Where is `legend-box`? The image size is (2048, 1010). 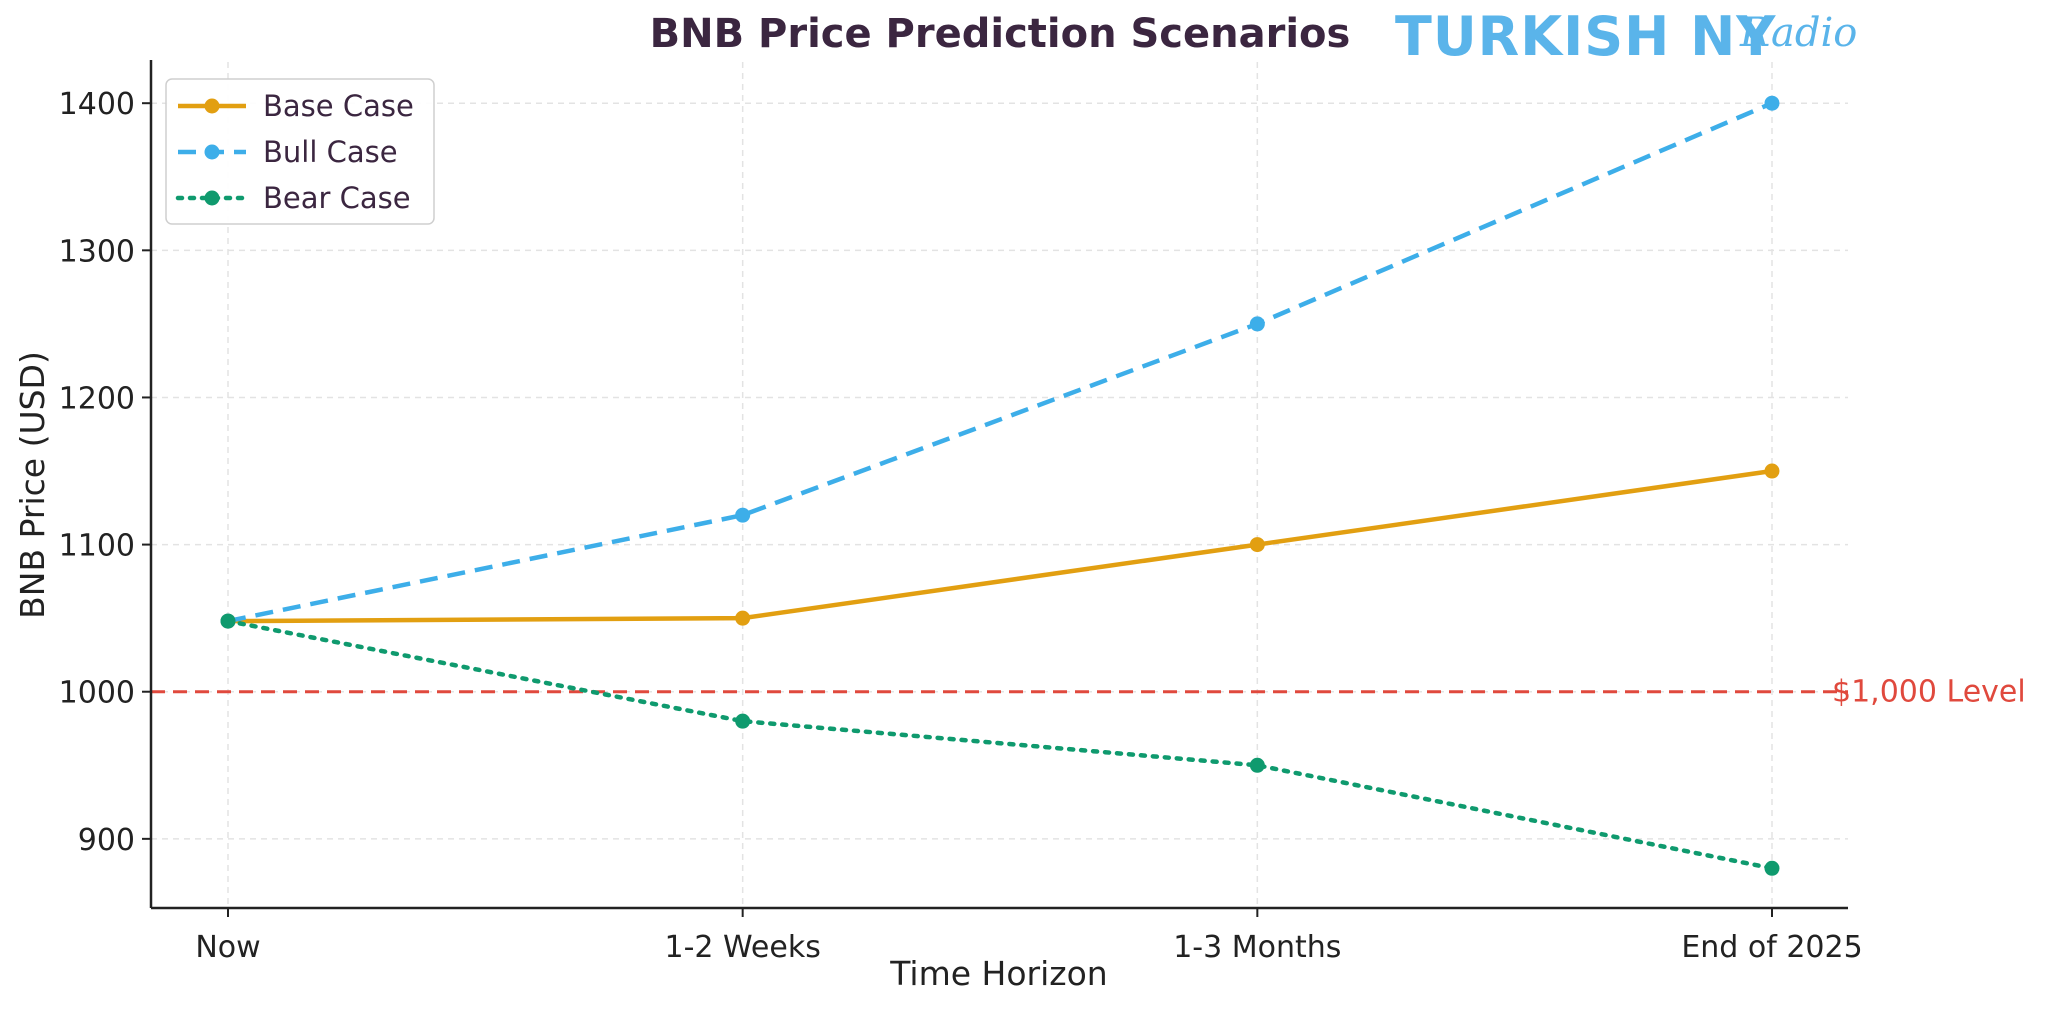 legend-box is located at coordinates (300, 151).